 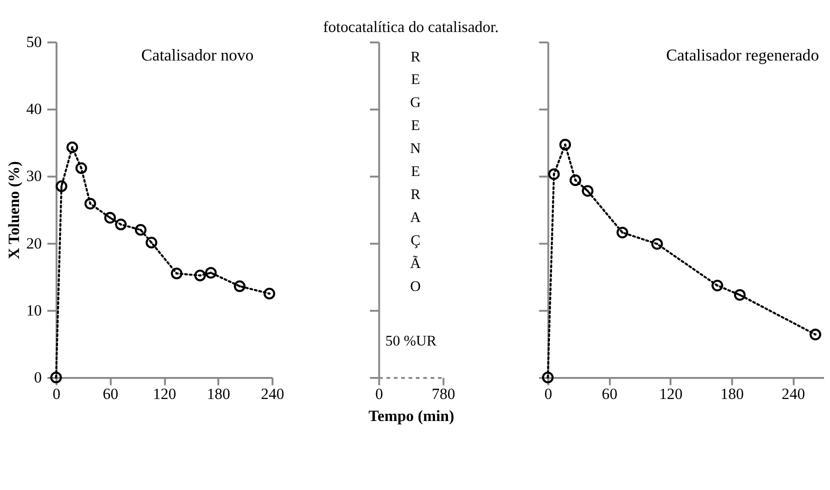 I want to click on annotation: Catalisador novo, so click(x=197, y=54).